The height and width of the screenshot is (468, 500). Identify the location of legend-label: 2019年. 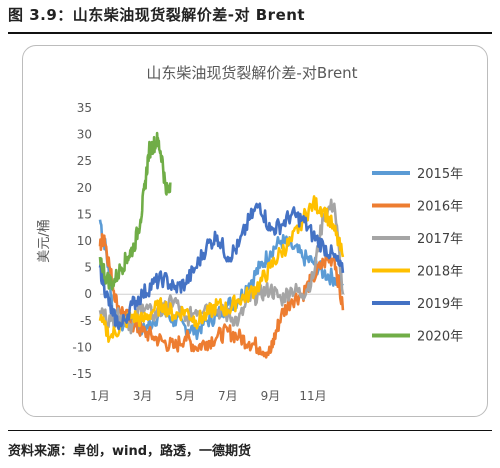
(440, 304).